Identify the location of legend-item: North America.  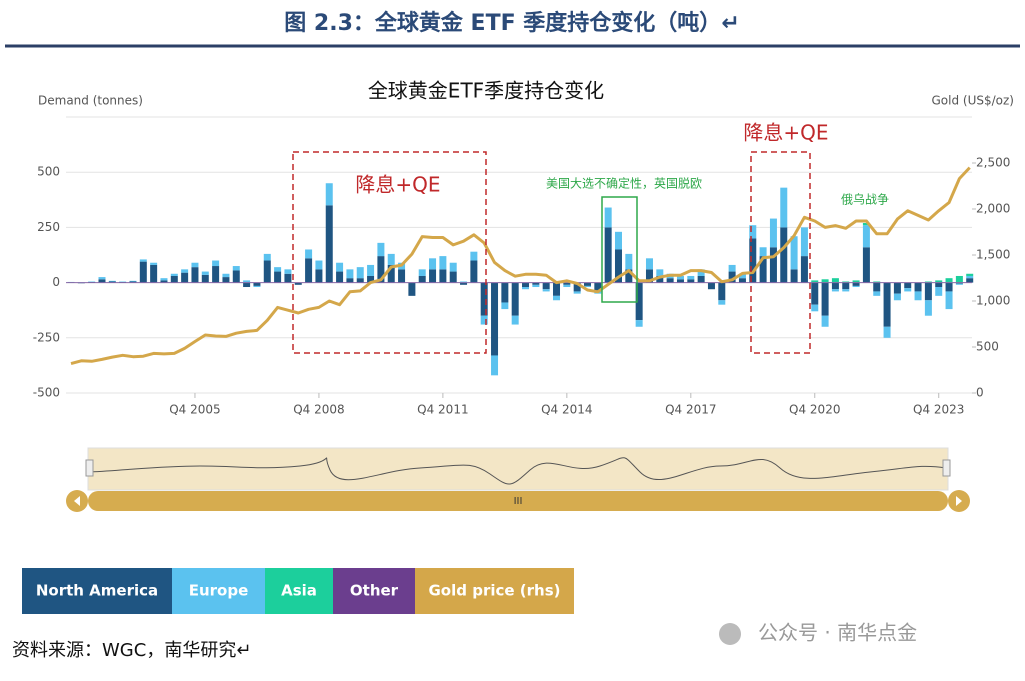
(97, 591).